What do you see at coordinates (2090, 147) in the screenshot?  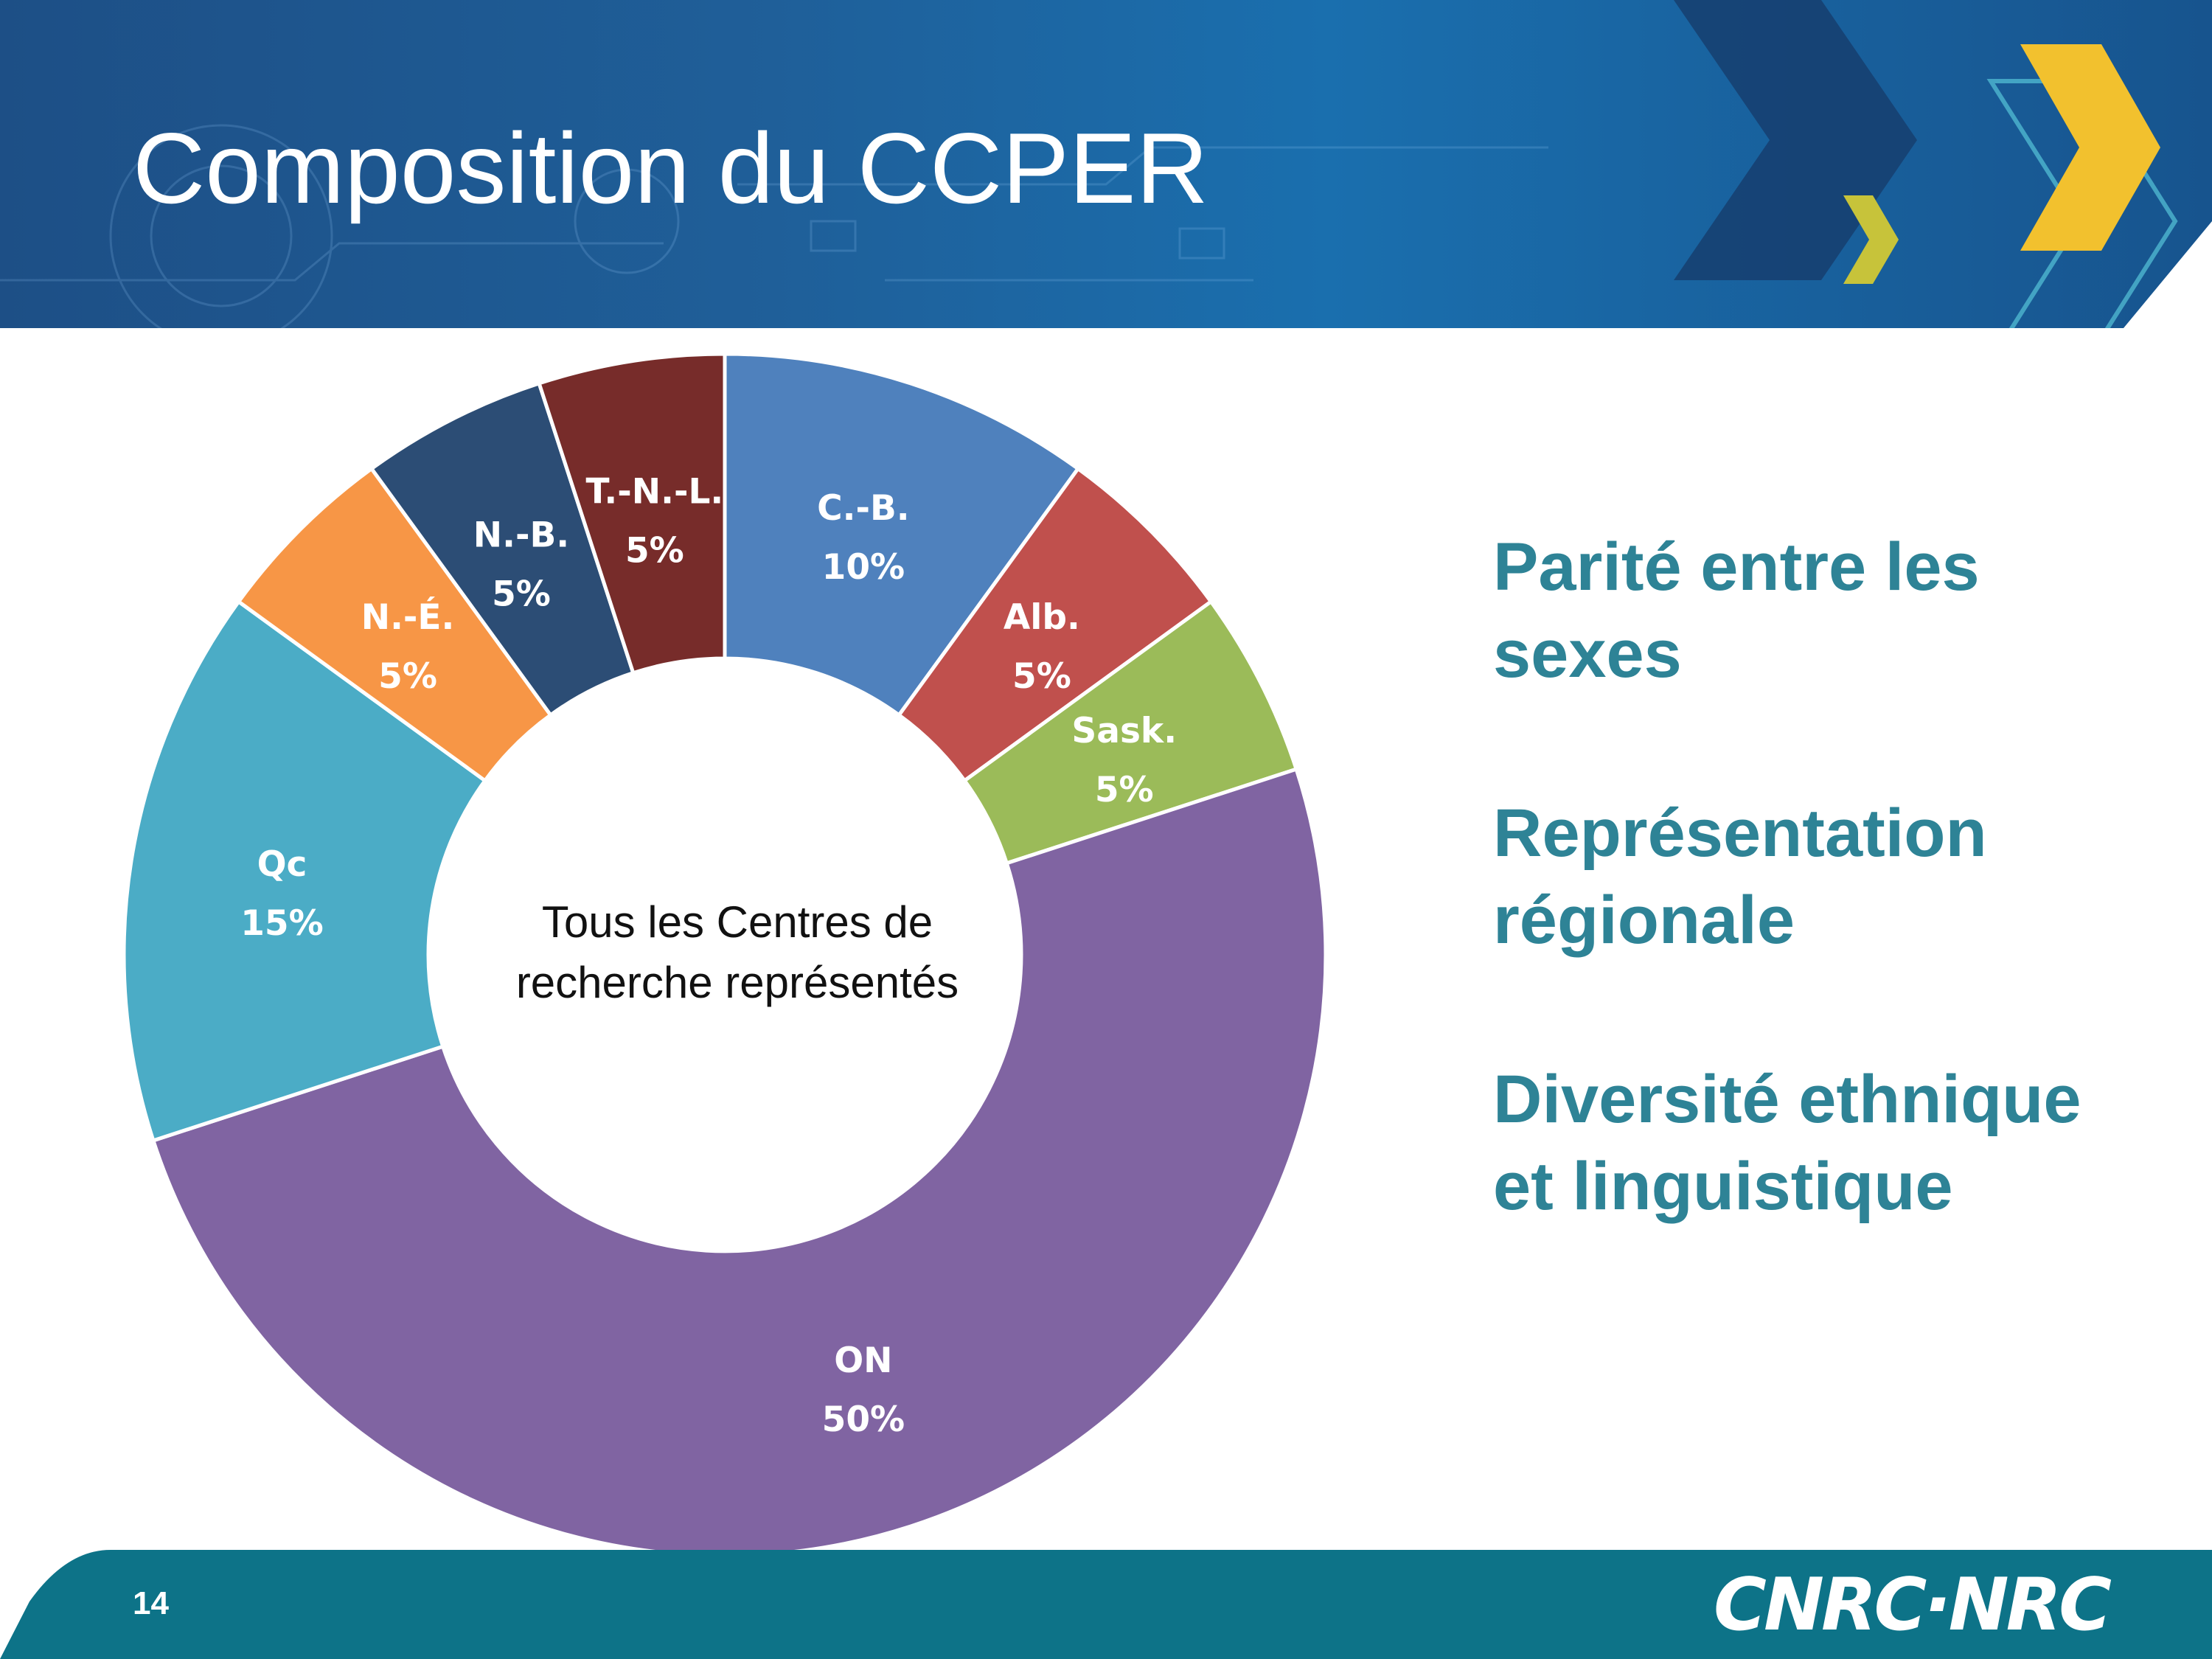 I see `chevron-yellow-icon` at bounding box center [2090, 147].